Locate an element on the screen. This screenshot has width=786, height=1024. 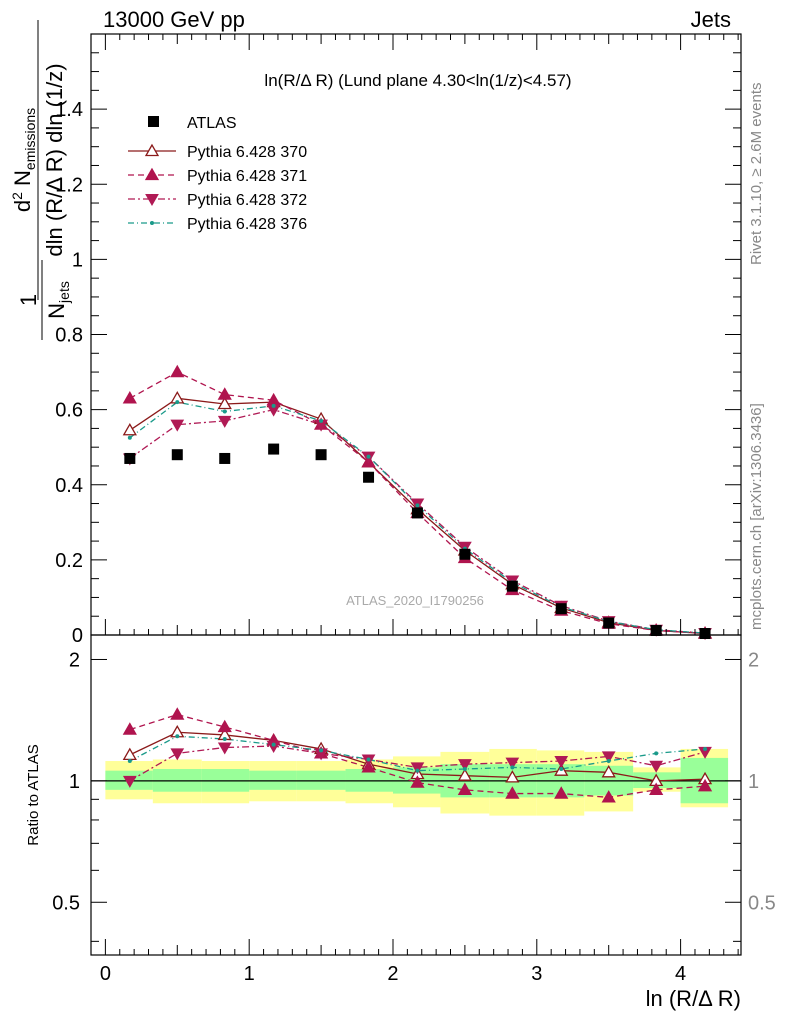
y-tick-label-main: 1.2 is located at coordinates (69, 185).